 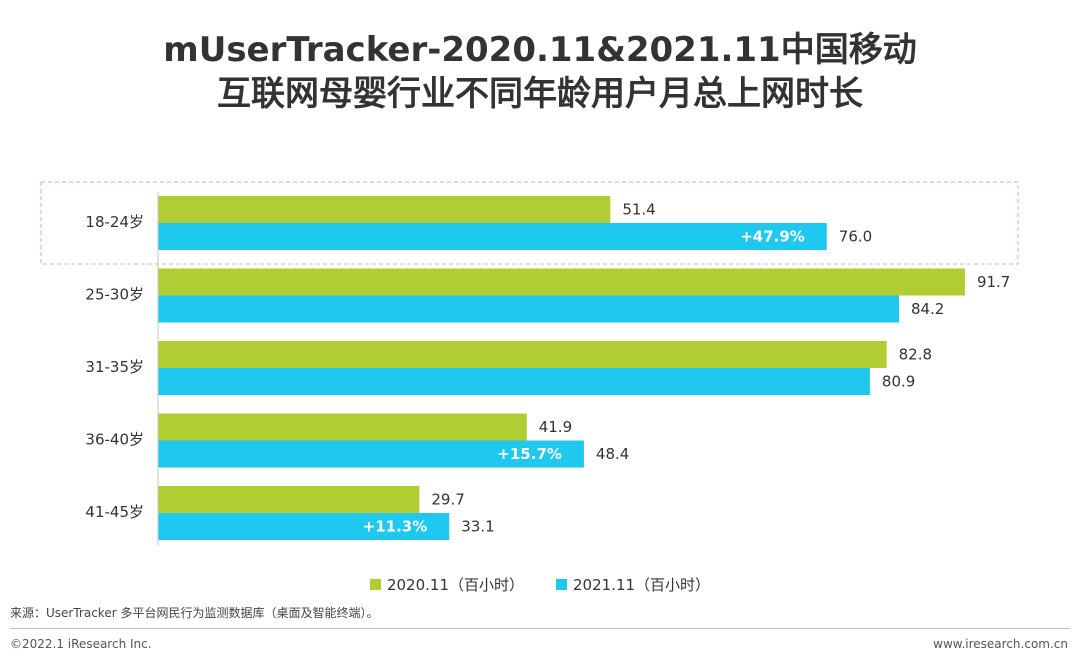 What do you see at coordinates (375, 584) in the screenshot?
I see `legend-swatch-2020` at bounding box center [375, 584].